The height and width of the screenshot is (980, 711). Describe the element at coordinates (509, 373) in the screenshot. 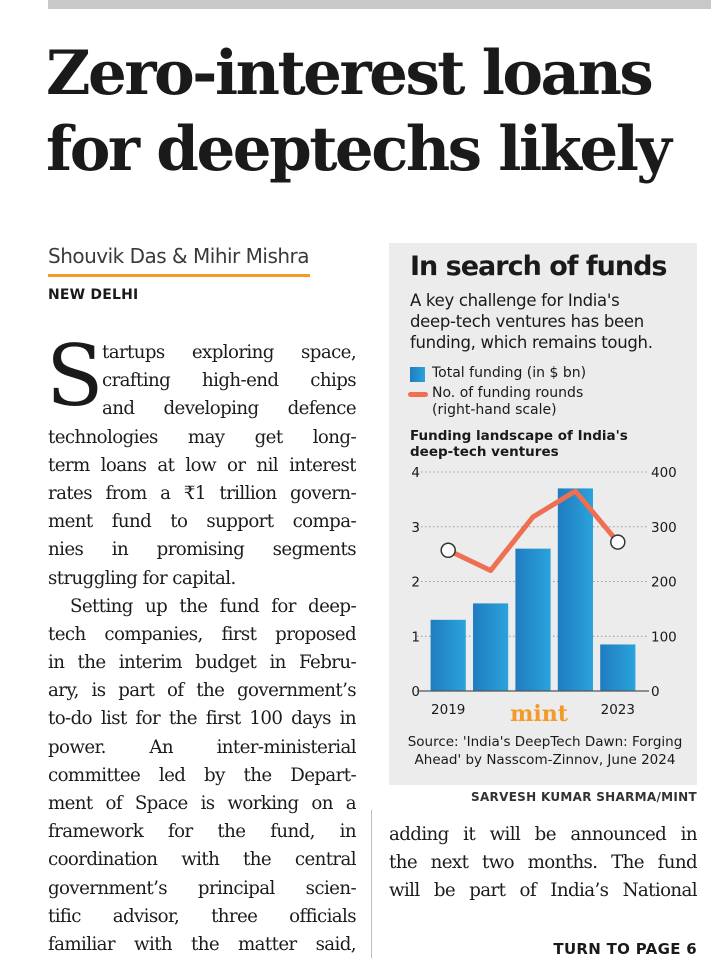

I see `legend-bar-label: Total funding (in $ bn)` at that location.